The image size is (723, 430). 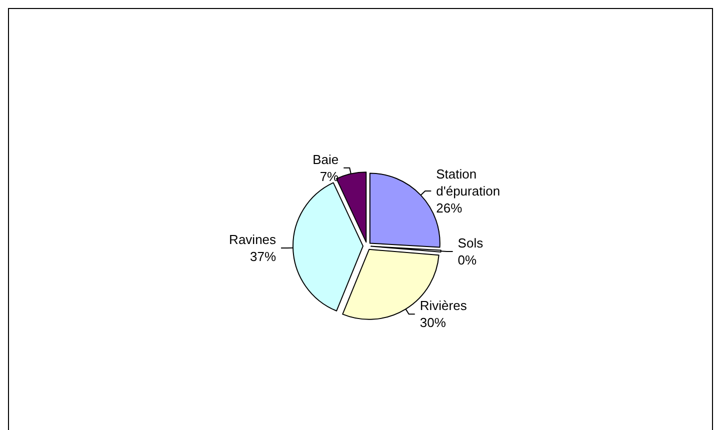 I want to click on slice-label: Sols, so click(x=471, y=243).